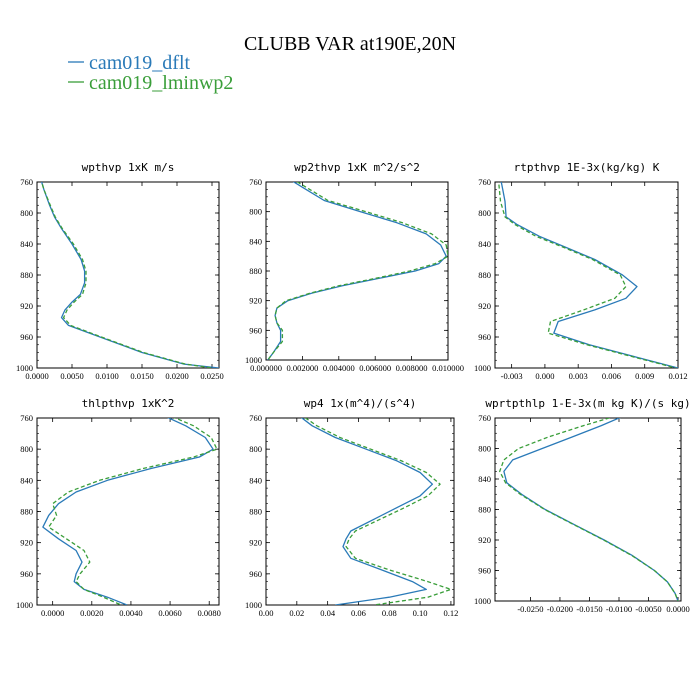 The image size is (700, 700). What do you see at coordinates (128, 403) in the screenshot?
I see `panel-title: thlpthvp 1xK^2` at bounding box center [128, 403].